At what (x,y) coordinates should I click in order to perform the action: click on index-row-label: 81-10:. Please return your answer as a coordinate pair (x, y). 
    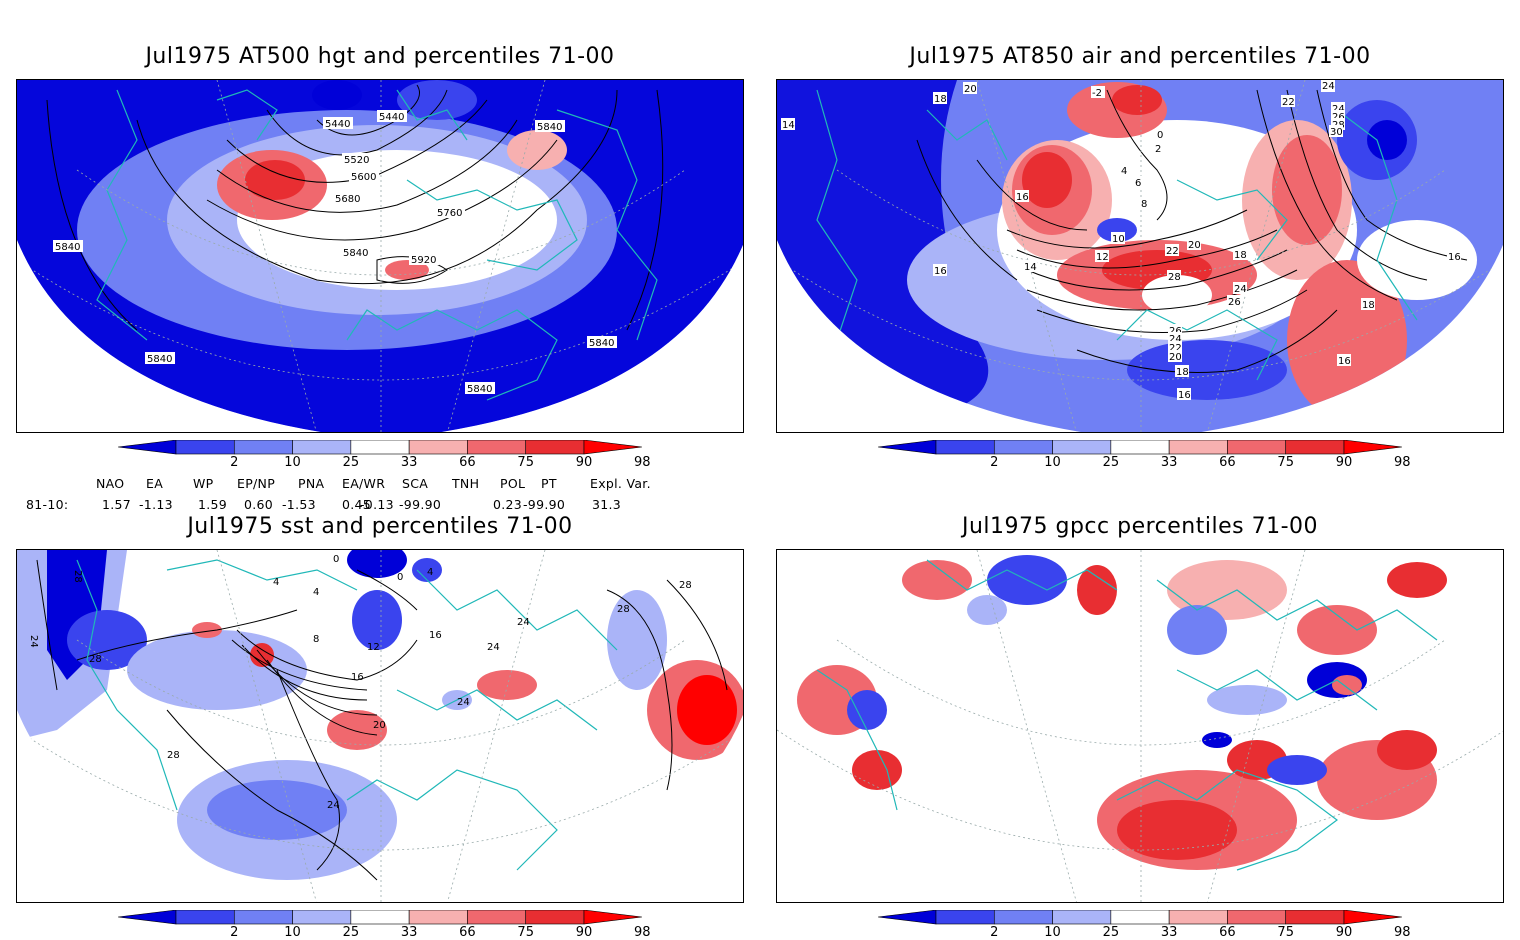
    Looking at the image, I should click on (47, 504).